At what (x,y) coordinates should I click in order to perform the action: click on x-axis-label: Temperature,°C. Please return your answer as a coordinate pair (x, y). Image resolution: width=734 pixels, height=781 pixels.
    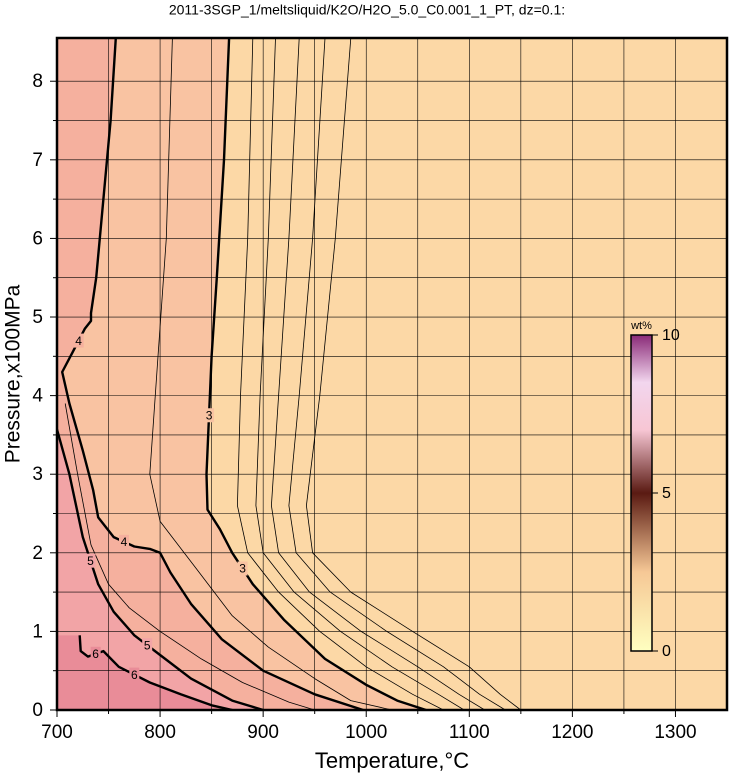
    Looking at the image, I should click on (392, 760).